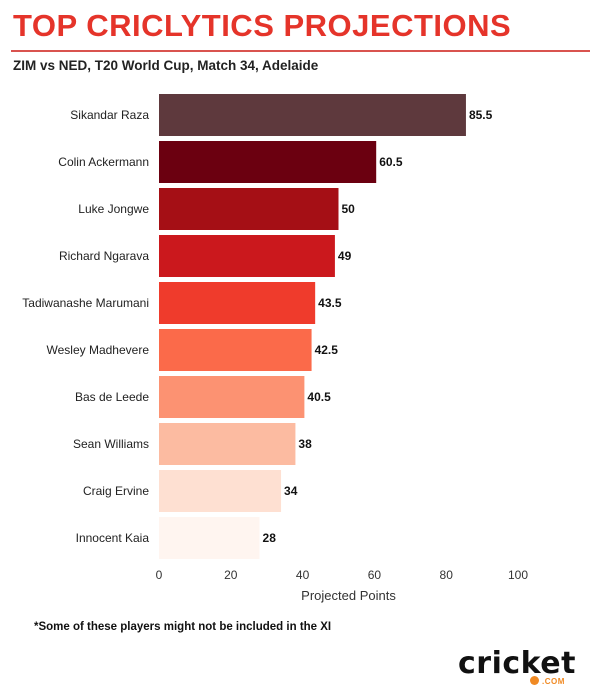  I want to click on page-title: TOP CRICLYTICS PROJECTIONS, so click(262, 25).